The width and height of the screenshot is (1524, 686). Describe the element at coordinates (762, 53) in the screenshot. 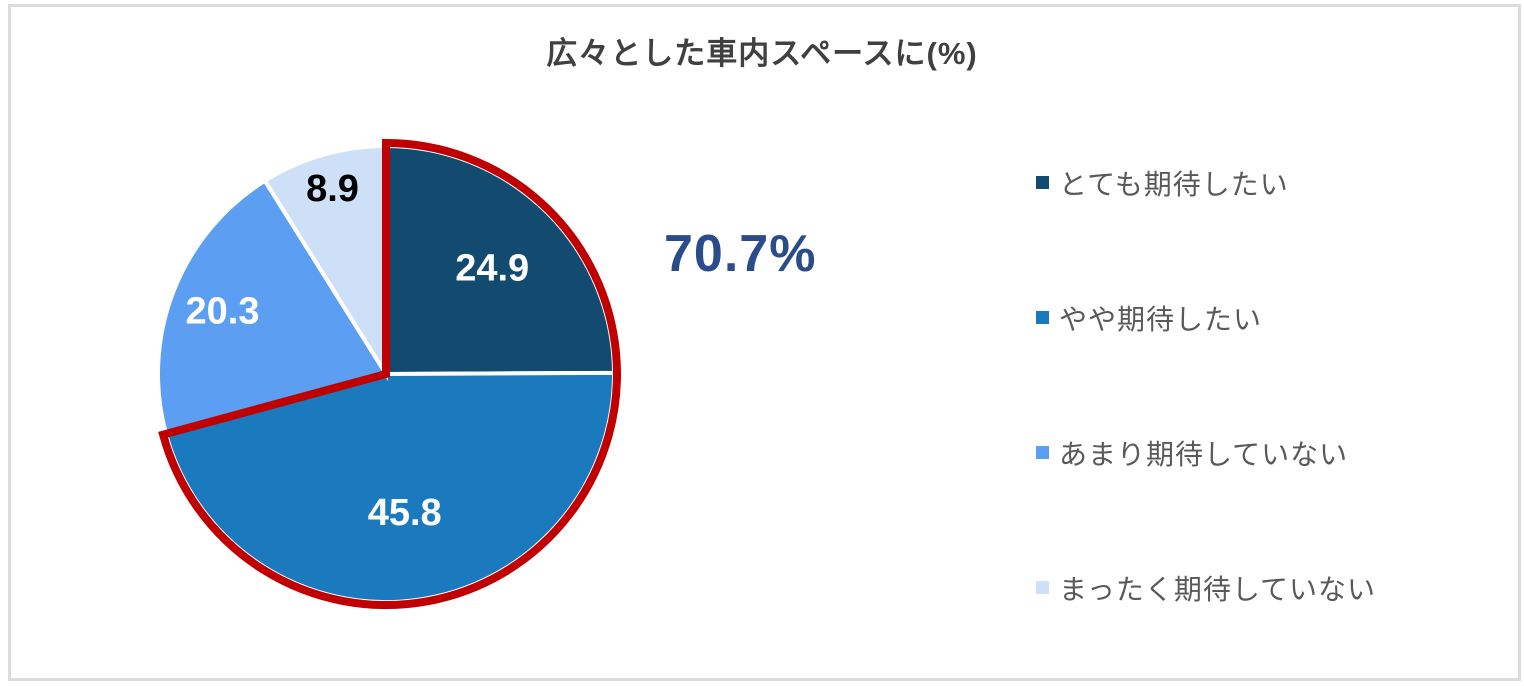

I see `chart-title: 広々とした車内スペースに(%)` at that location.